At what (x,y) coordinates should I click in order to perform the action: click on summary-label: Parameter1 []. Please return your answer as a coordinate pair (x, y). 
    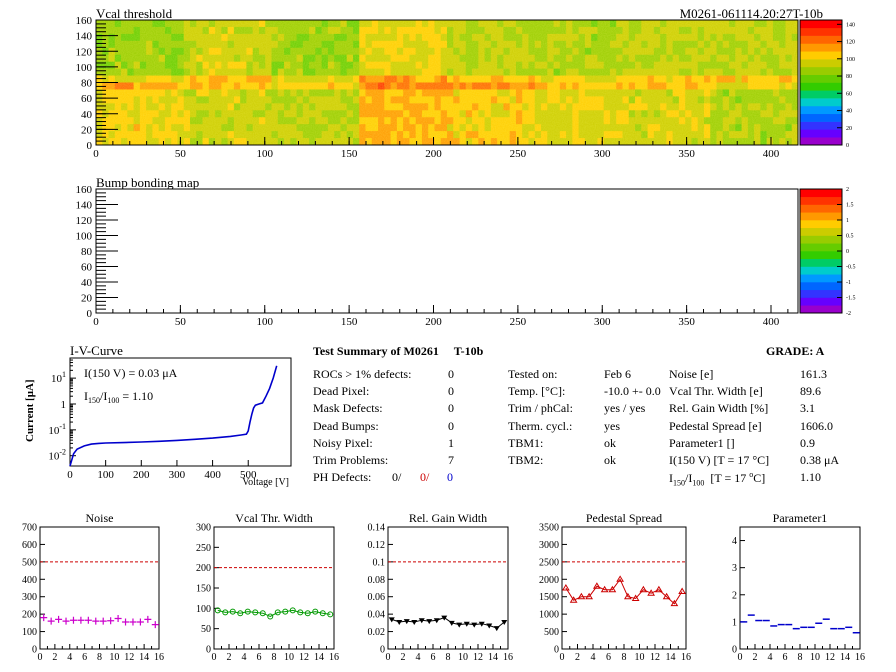
    Looking at the image, I should click on (702, 442).